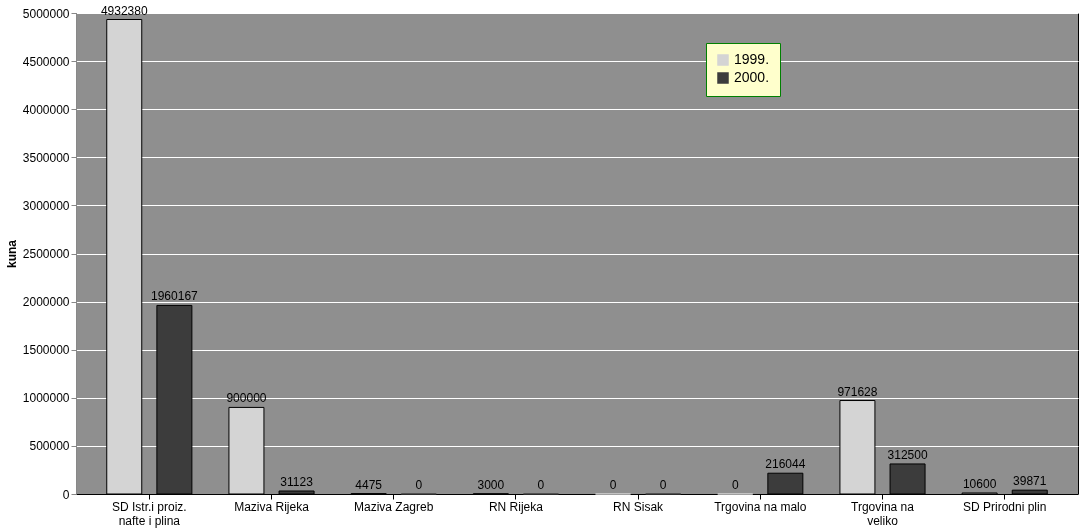 This screenshot has width=1083, height=531. What do you see at coordinates (979, 483) in the screenshot?
I see `data-label: 10600` at bounding box center [979, 483].